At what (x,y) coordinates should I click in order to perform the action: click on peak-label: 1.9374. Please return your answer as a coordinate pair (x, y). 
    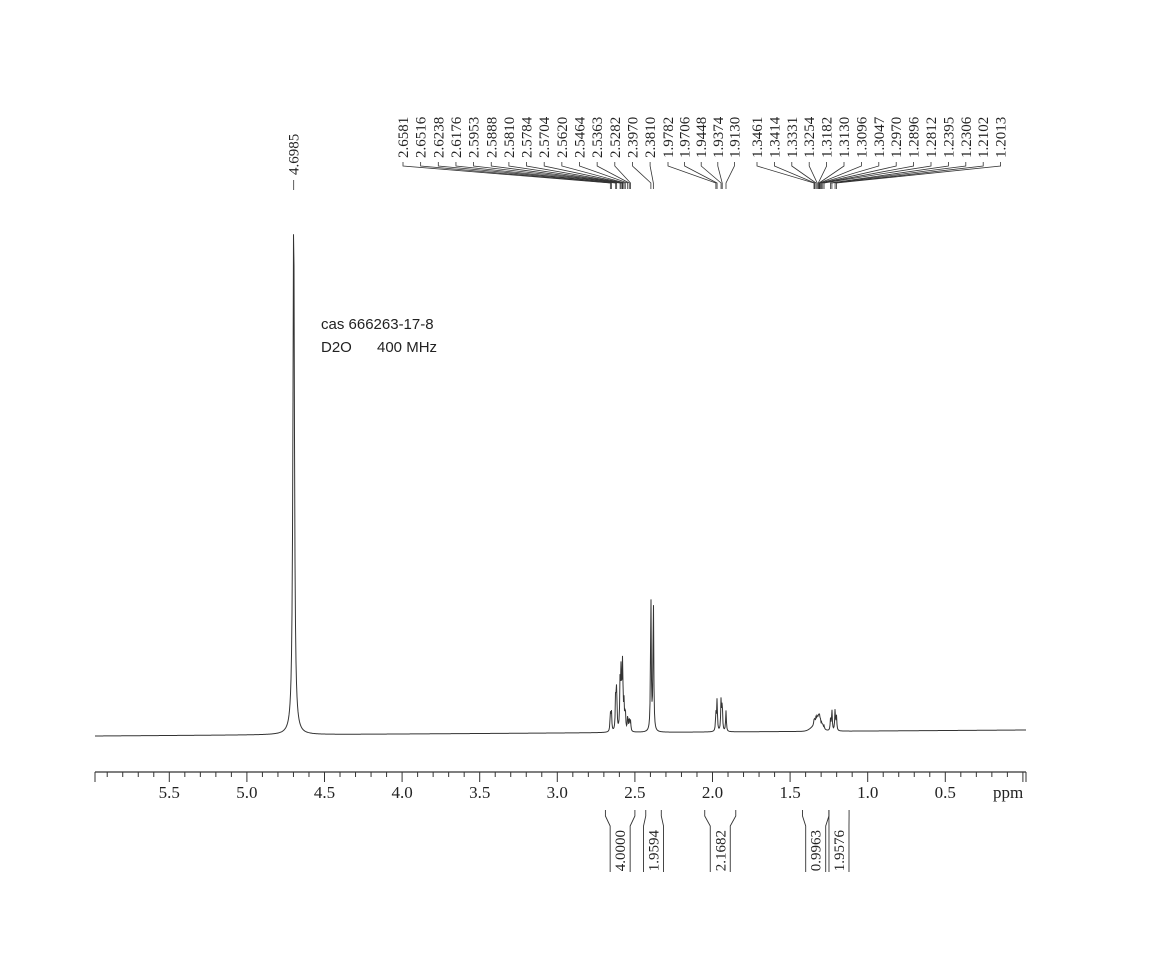
    Looking at the image, I should click on (719, 137).